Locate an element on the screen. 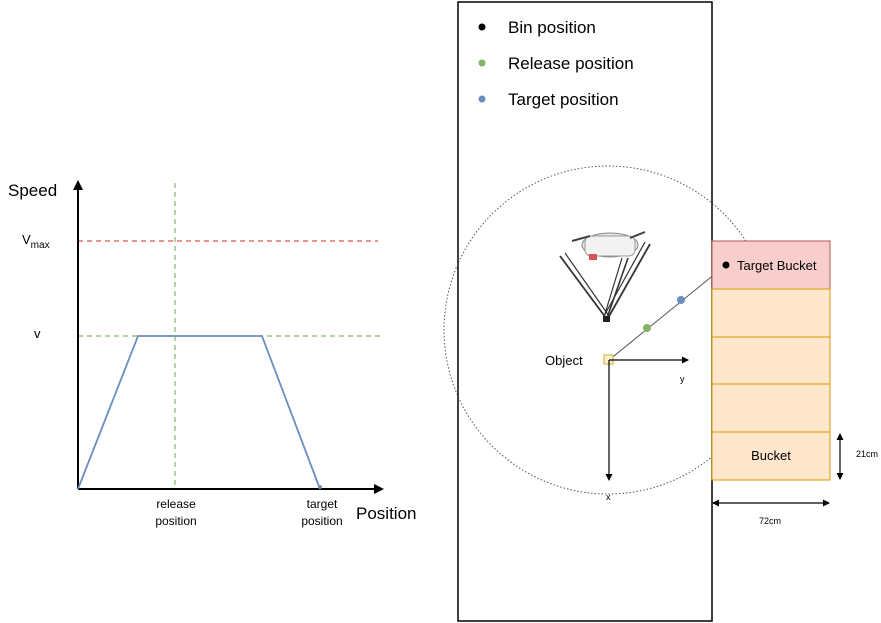  target-position-label-2: position is located at coordinates (321, 521).